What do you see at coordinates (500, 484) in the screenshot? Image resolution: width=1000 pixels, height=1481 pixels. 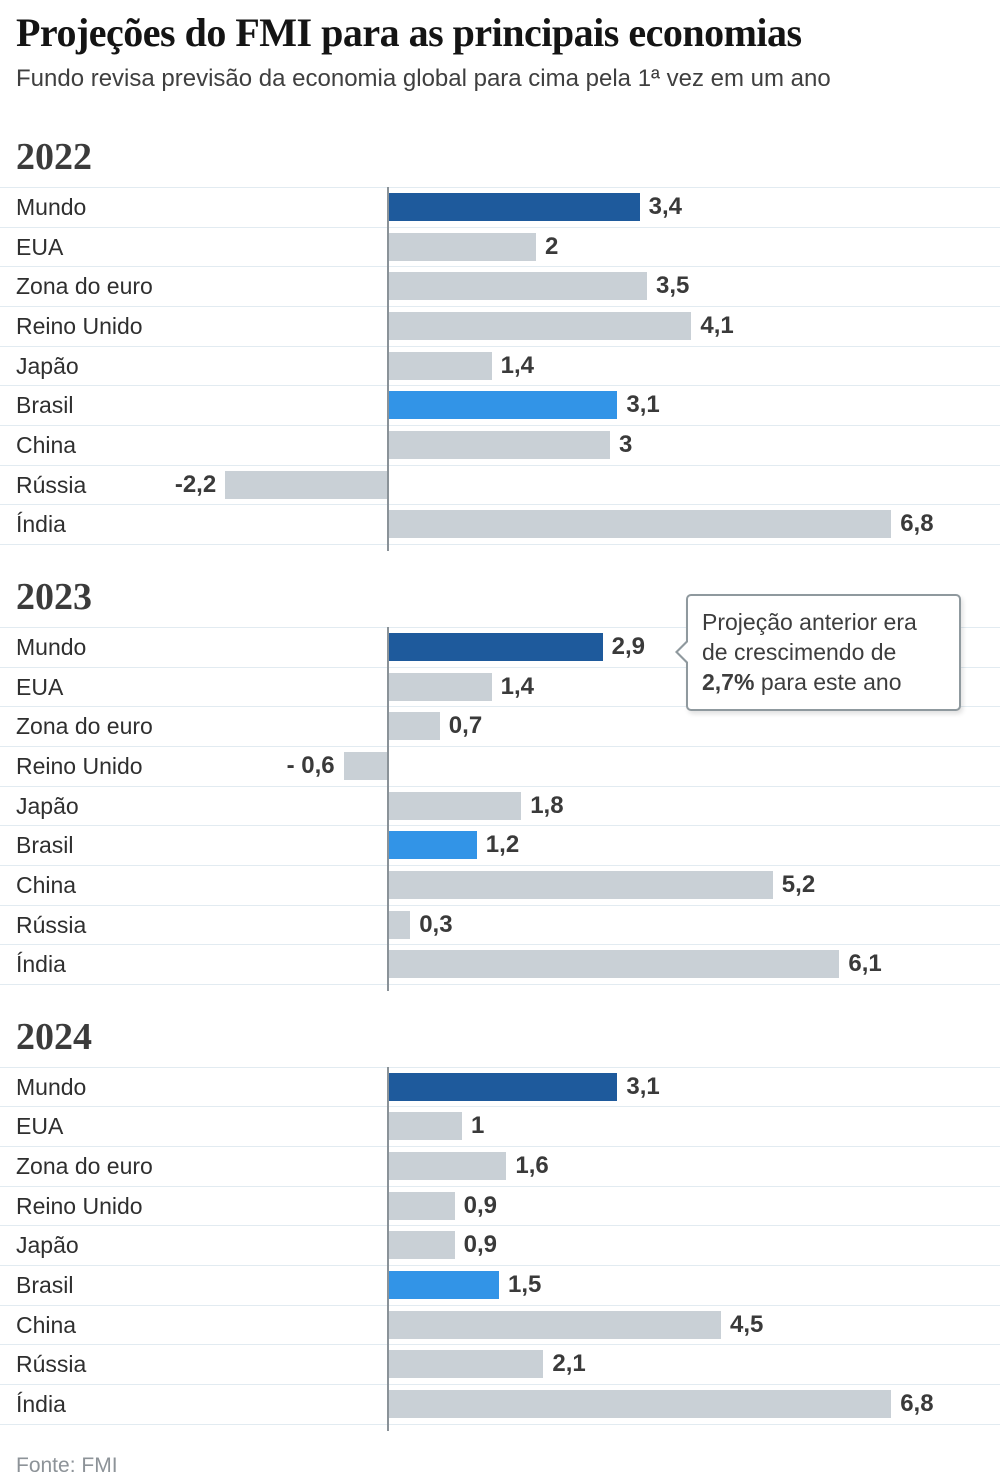 I see `chart-row-Rússia: Rússia -2,2` at bounding box center [500, 484].